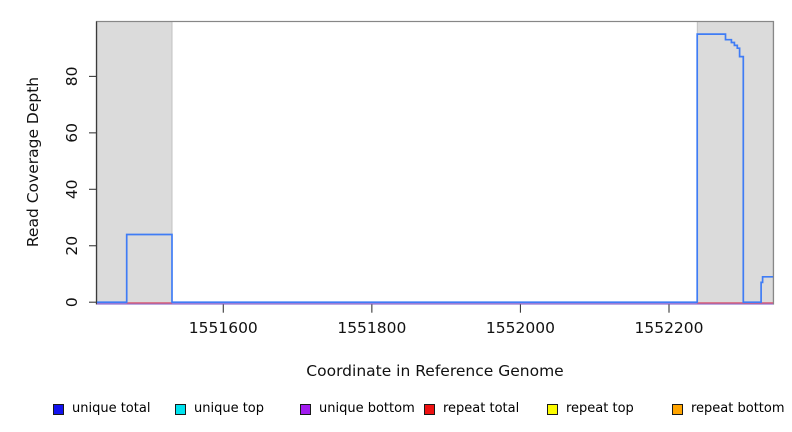 The image size is (792, 432). Describe the element at coordinates (72, 302) in the screenshot. I see `y-tick-label: 0` at that location.